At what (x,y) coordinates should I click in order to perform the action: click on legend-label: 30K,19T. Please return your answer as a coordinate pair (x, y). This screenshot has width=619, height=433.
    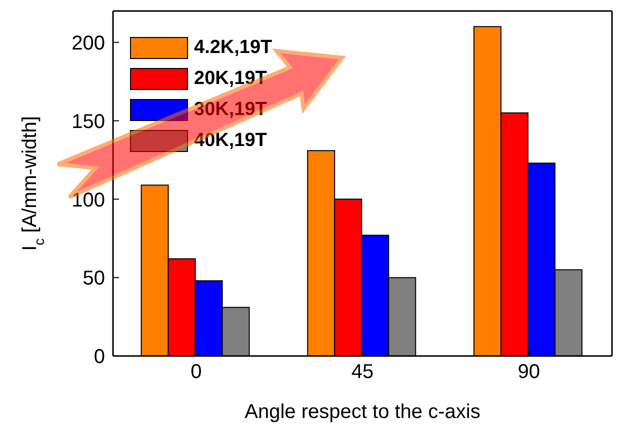
    Looking at the image, I should click on (230, 109).